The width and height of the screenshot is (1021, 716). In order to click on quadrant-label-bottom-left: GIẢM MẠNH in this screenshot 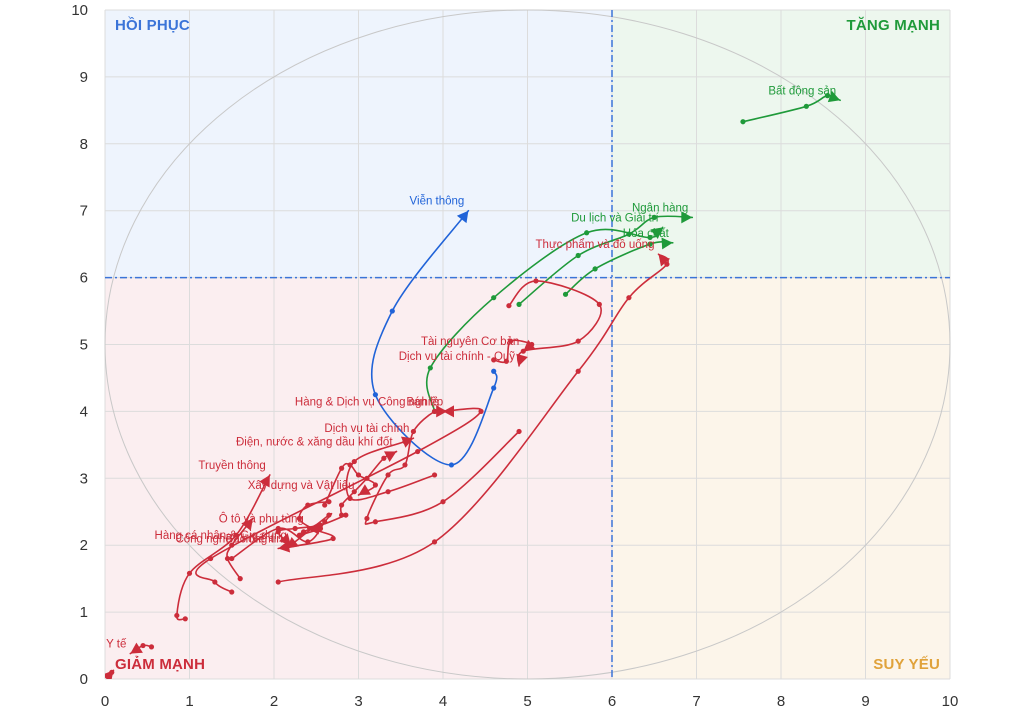, I will do `click(160, 664)`.